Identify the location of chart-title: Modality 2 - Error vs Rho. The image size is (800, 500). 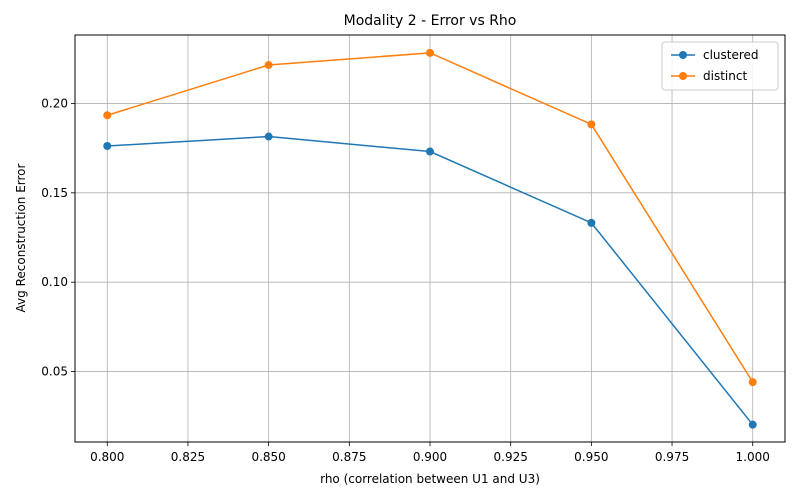
(430, 21).